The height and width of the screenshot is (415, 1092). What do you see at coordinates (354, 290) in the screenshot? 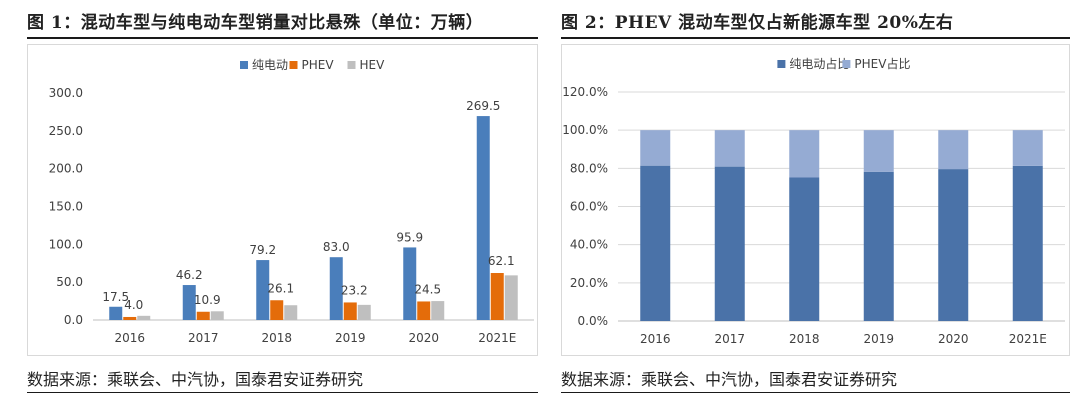
I see `data-label: 23.2` at bounding box center [354, 290].